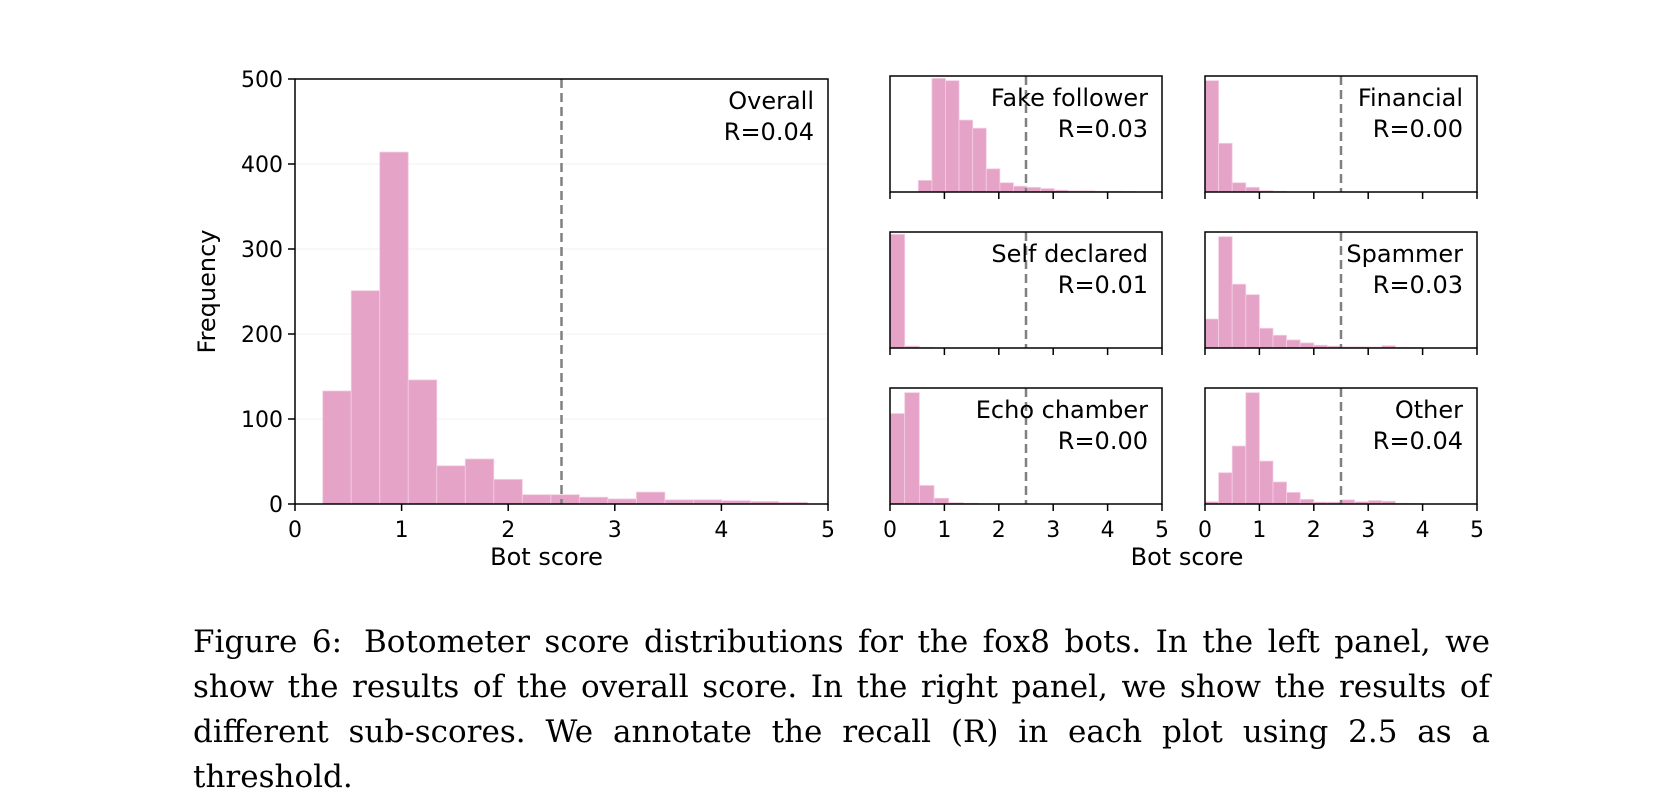 The width and height of the screenshot is (1673, 809). Describe the element at coordinates (1062, 410) in the screenshot. I see `panel-title: Echo chamber` at that location.